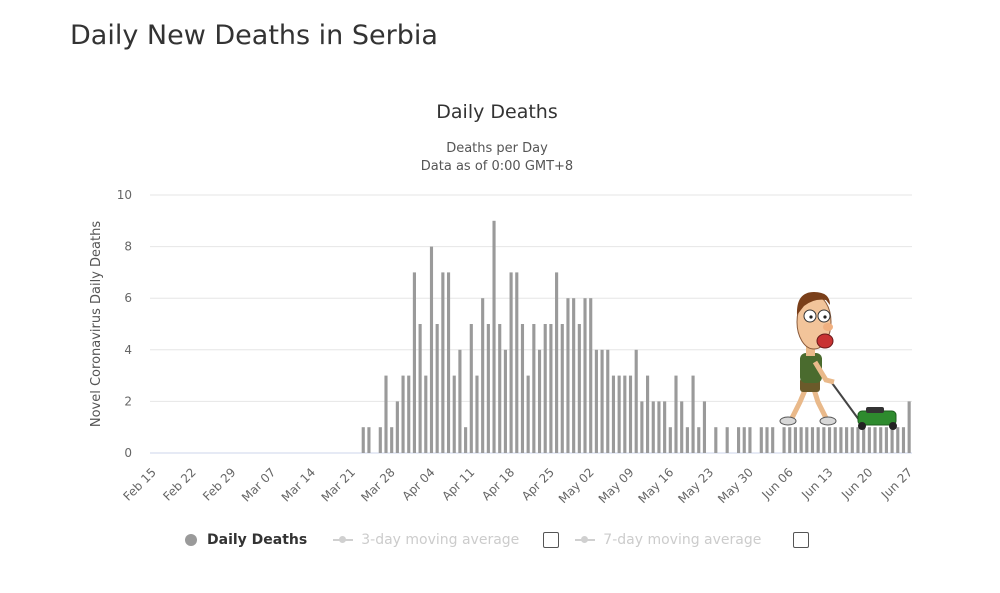  I want to click on legend-item-daily-deaths: Daily Deaths, so click(246, 540).